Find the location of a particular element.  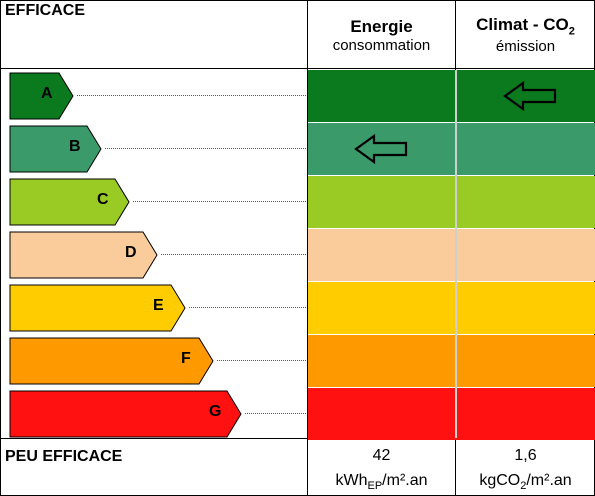

rating-guide-line-b is located at coordinates (205, 148).